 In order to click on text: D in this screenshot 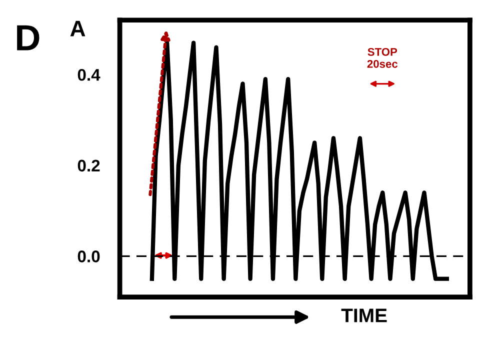, I will do `click(28, 37)`.